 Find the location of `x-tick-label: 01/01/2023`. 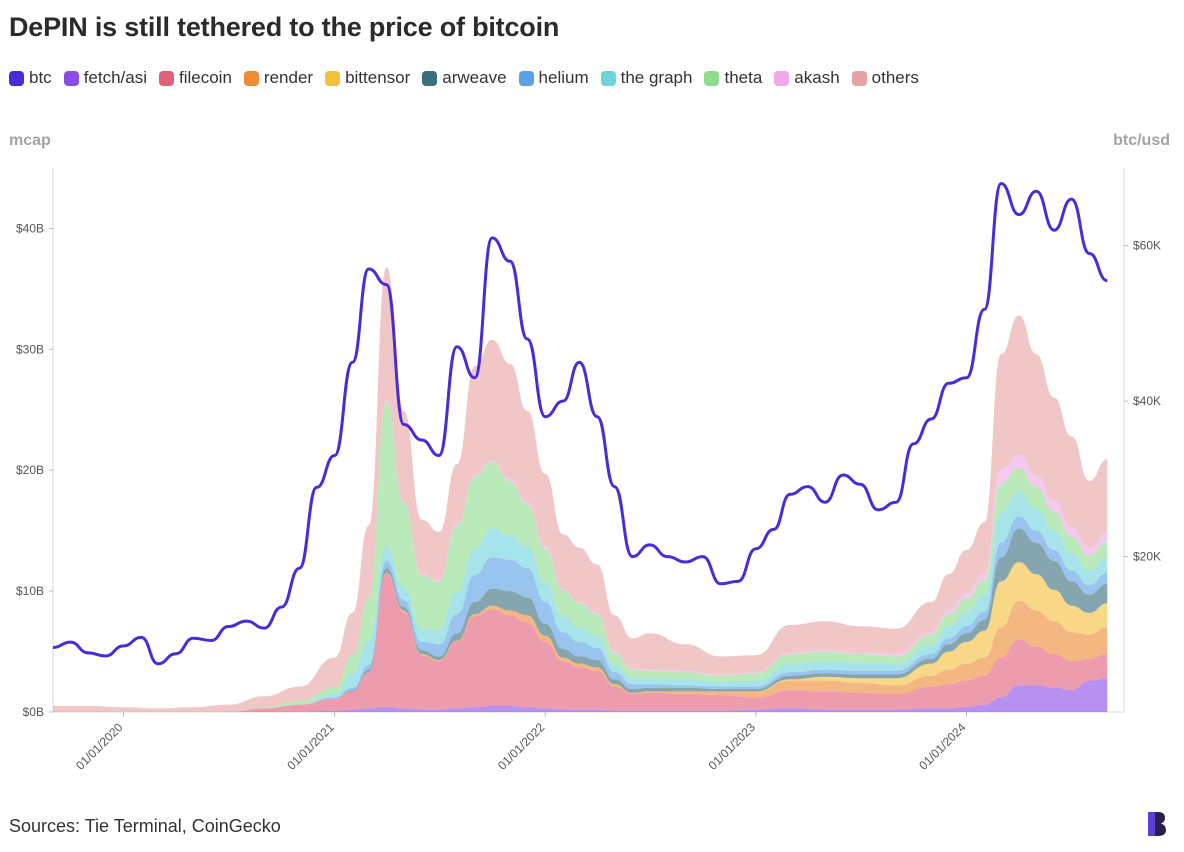

x-tick-label: 01/01/2023 is located at coordinates (732, 746).